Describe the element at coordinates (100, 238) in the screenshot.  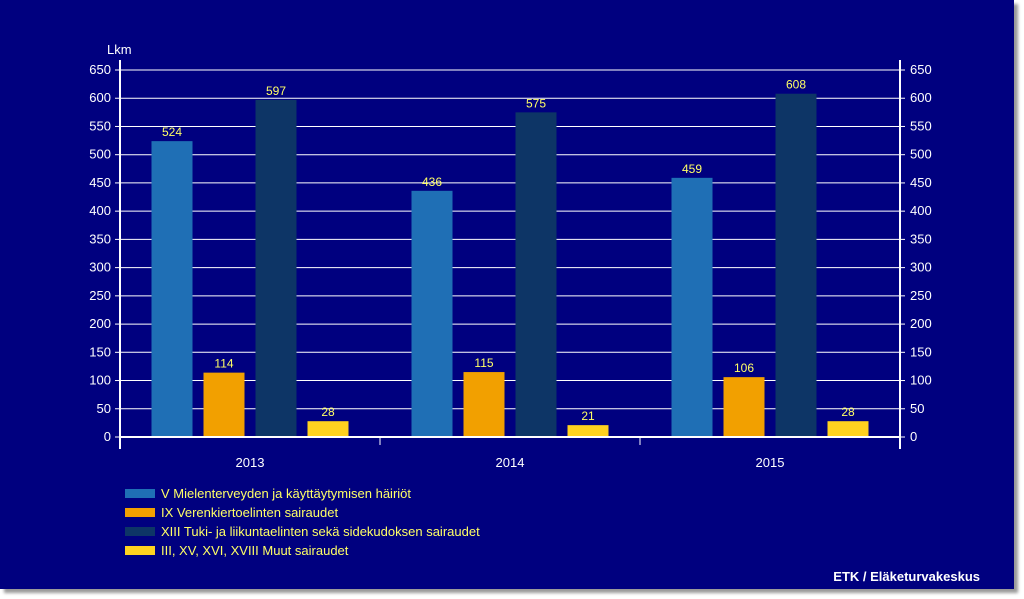
I see `y-tick-label-left: 350` at that location.